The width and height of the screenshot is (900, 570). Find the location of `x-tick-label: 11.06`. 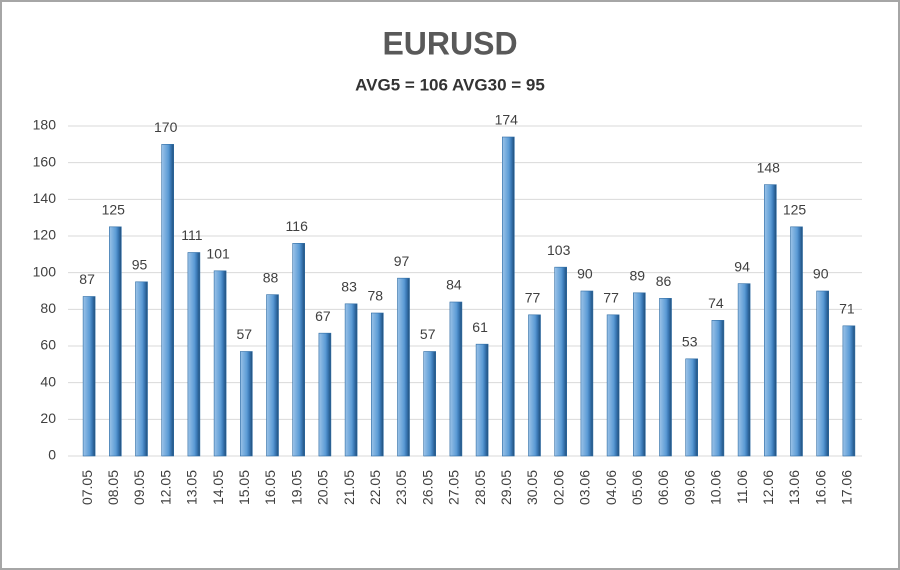

x-tick-label: 11.06 is located at coordinates (742, 487).